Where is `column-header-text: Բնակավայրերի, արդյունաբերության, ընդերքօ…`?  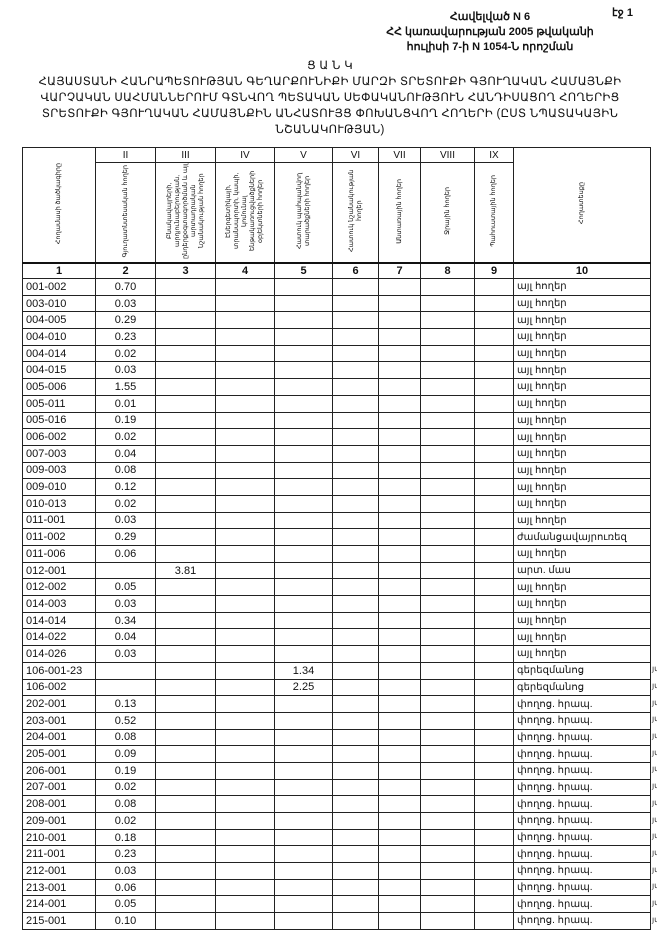 column-header-text: Բնակավայրերի, արդյունաբերության, ընդերքօ… is located at coordinates (185, 211).